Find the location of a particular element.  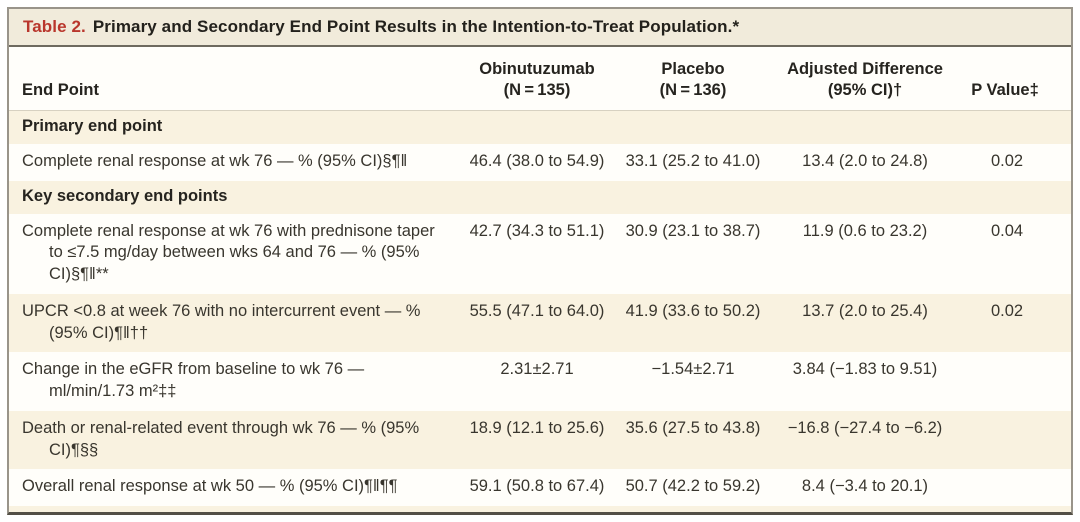

adjusted-difference-value: −1.4 (−3.9 to 1.2) is located at coordinates (865, 509).